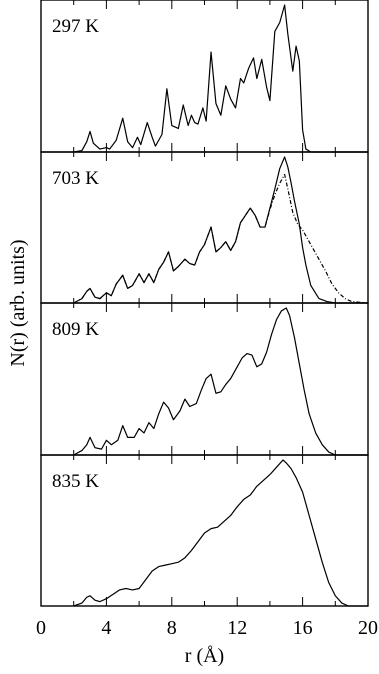 This screenshot has width=379, height=674. I want to click on panel-temperature-label: 835 K, so click(75, 481).